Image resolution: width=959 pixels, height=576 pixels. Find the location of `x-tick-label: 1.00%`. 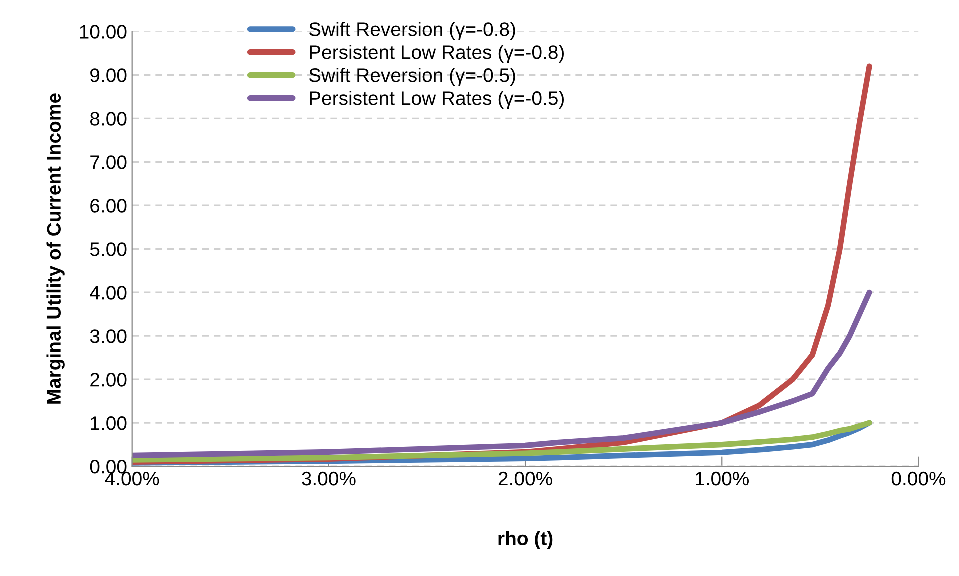

x-tick-label: 1.00% is located at coordinates (723, 479).